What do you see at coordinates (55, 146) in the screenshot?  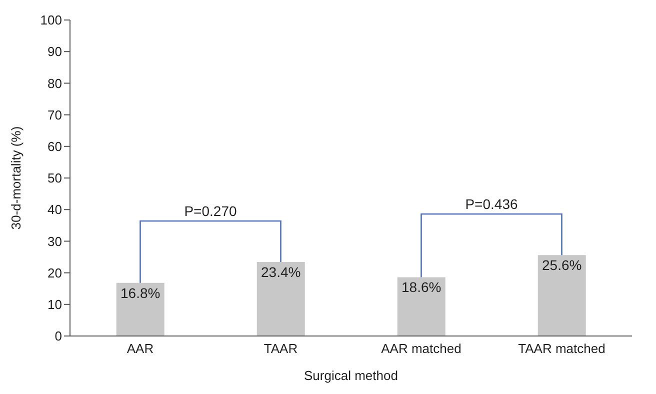 I see `y-tick-label: 60` at bounding box center [55, 146].